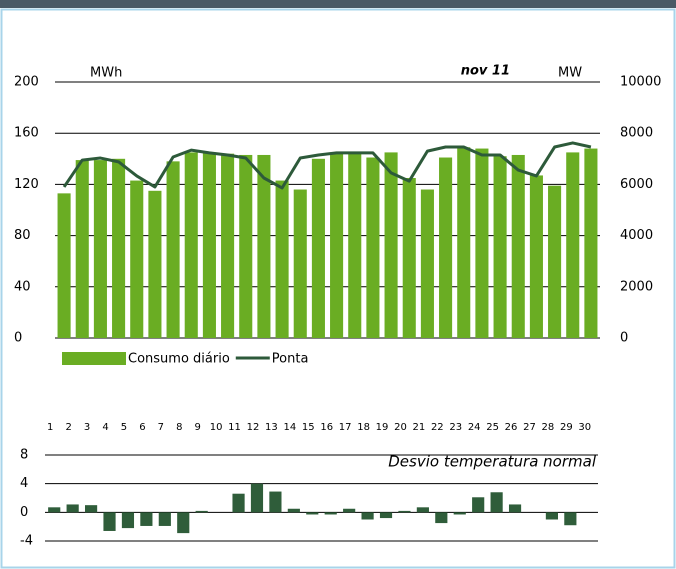 This screenshot has width=676, height=569. I want to click on x-tick-label: 25, so click(492, 427).